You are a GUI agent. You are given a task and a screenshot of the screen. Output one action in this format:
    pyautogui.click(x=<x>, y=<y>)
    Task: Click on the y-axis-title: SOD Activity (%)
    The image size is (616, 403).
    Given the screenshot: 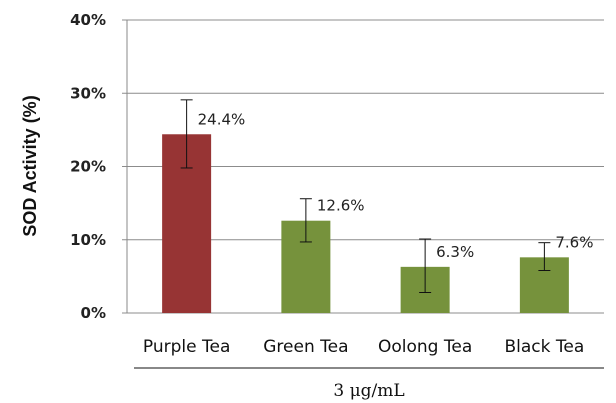 What is the action you would take?
    pyautogui.click(x=30, y=165)
    